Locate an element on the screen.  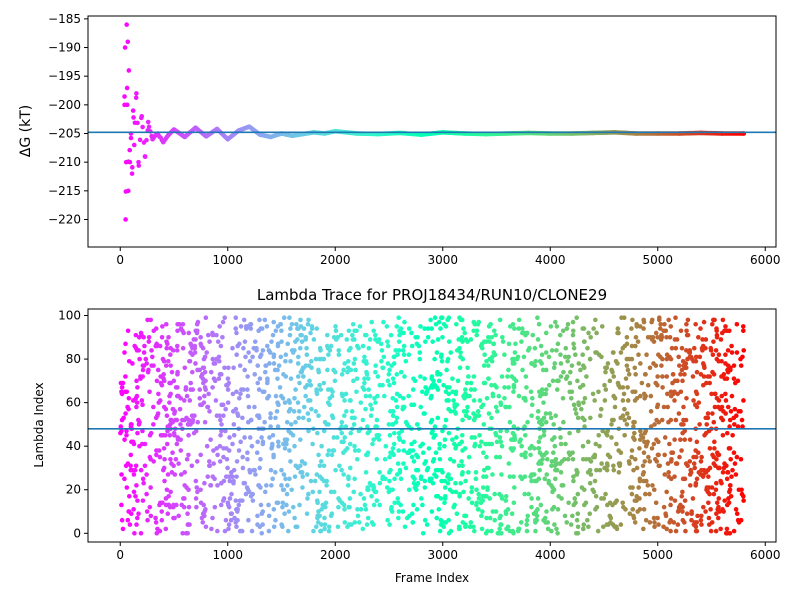
x-tick-label: 1000 is located at coordinates (227, 260).